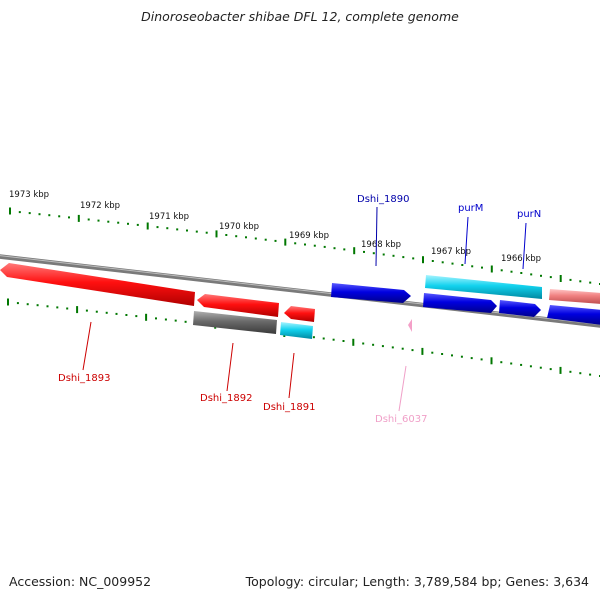 The image size is (600, 600). I want to click on kbp-label-1966: 1966 kbp, so click(521, 259).